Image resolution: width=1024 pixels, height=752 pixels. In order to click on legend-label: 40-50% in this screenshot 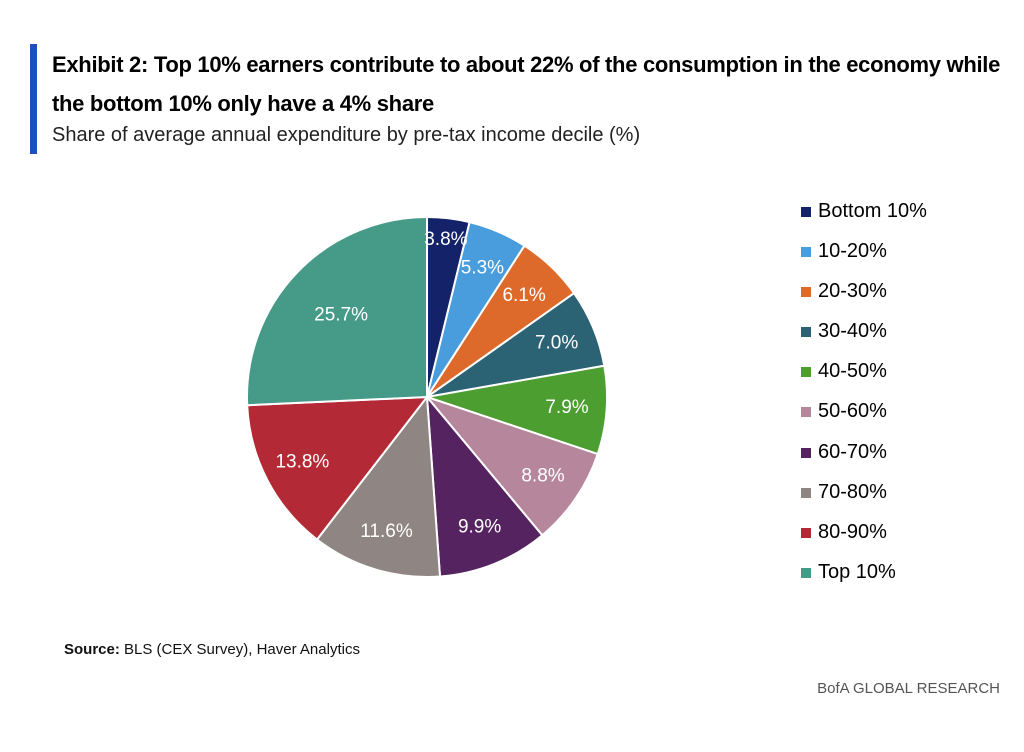, I will do `click(852, 371)`.